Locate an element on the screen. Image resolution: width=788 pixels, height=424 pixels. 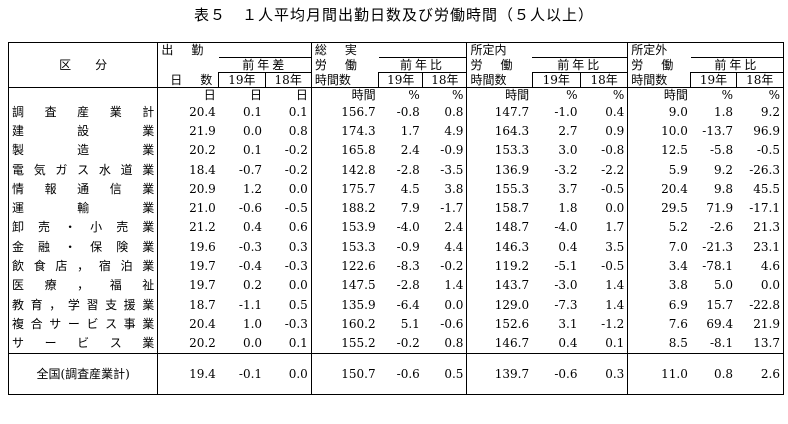
table-cell: -0.6 is located at coordinates (250, 208).